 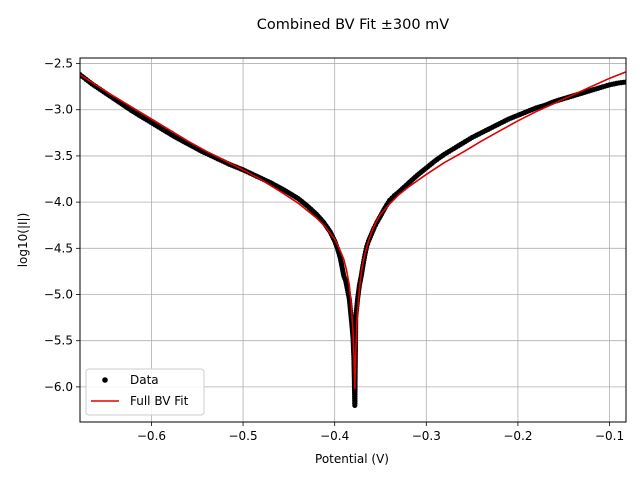 What do you see at coordinates (144, 380) in the screenshot?
I see `legend-label-data: Data` at bounding box center [144, 380].